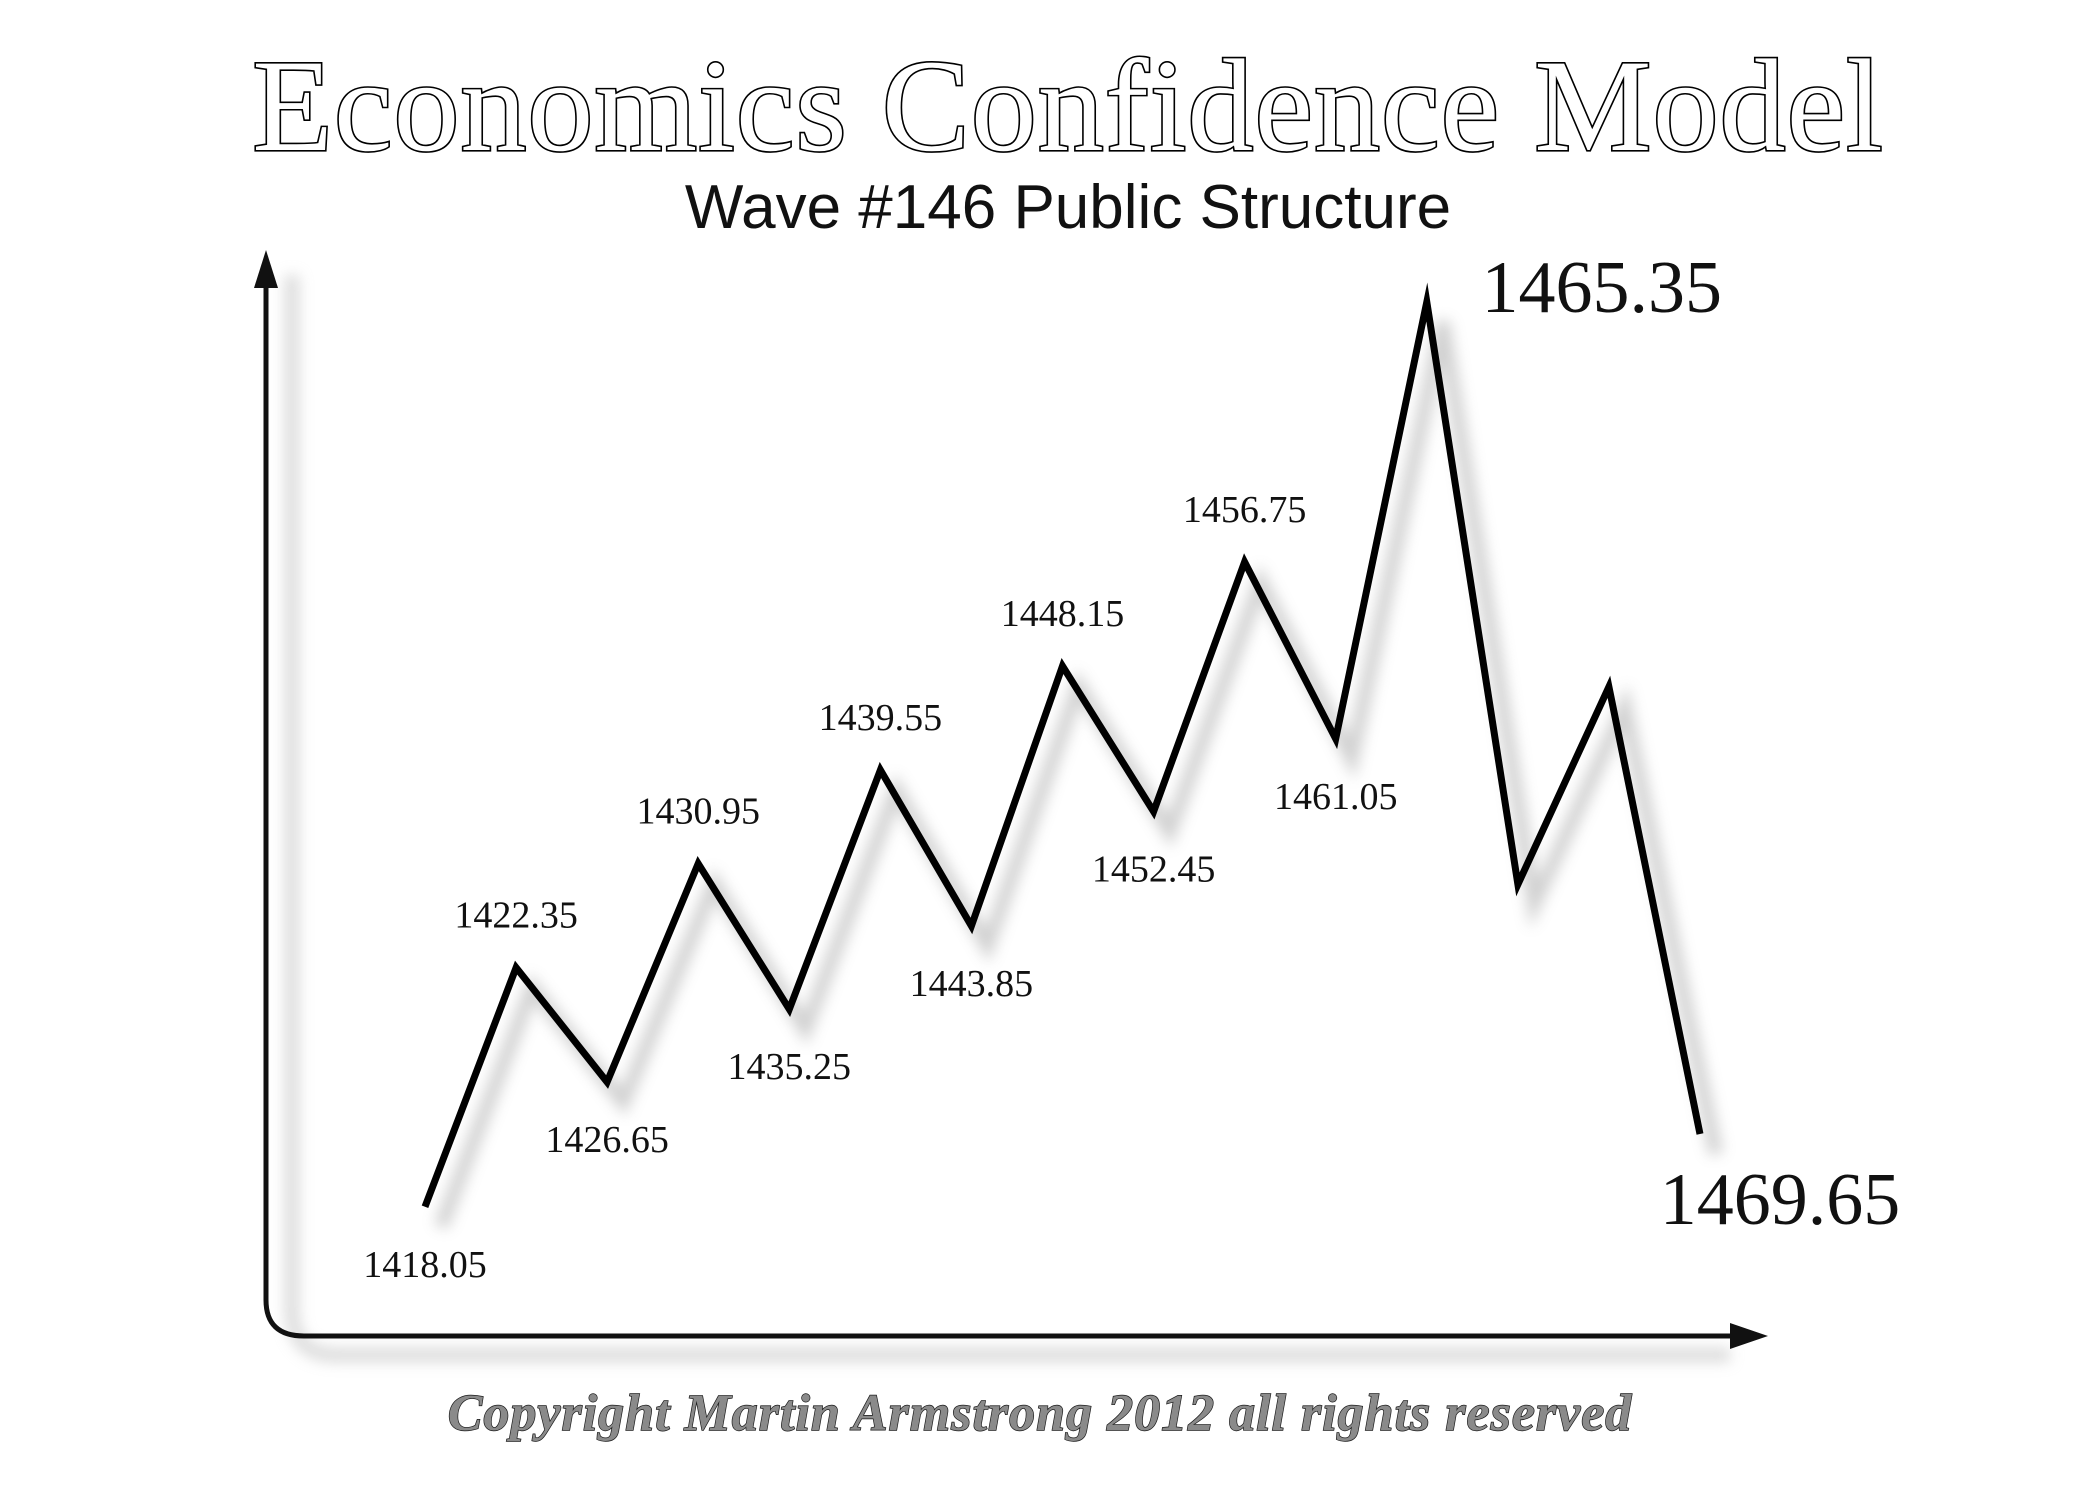 The width and height of the screenshot is (2088, 1506). I want to click on chart-subtitle: Wave #146 Public Structure, so click(1068, 207).